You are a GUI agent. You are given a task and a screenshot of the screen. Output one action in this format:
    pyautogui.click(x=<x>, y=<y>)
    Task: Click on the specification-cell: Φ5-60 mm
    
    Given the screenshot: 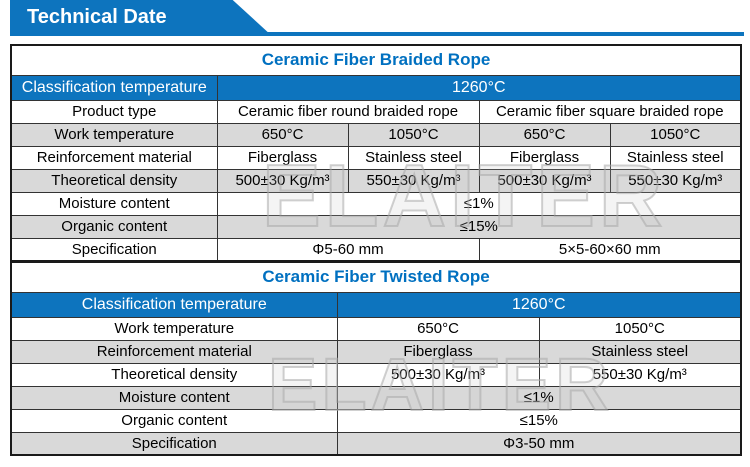 What is the action you would take?
    pyautogui.click(x=348, y=249)
    